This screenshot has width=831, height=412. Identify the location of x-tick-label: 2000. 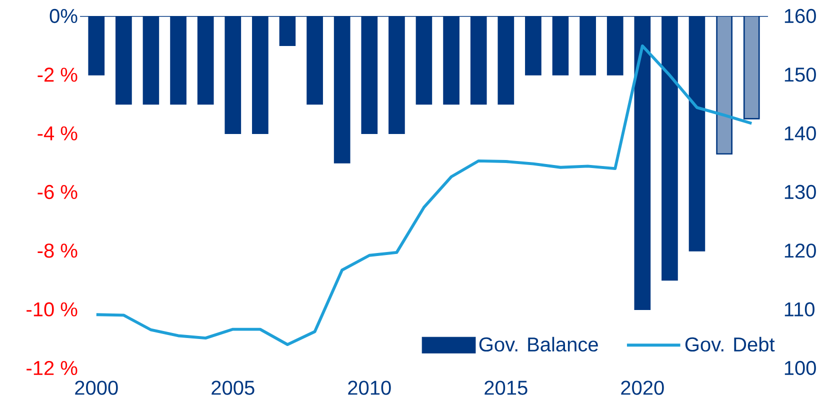
(96, 387).